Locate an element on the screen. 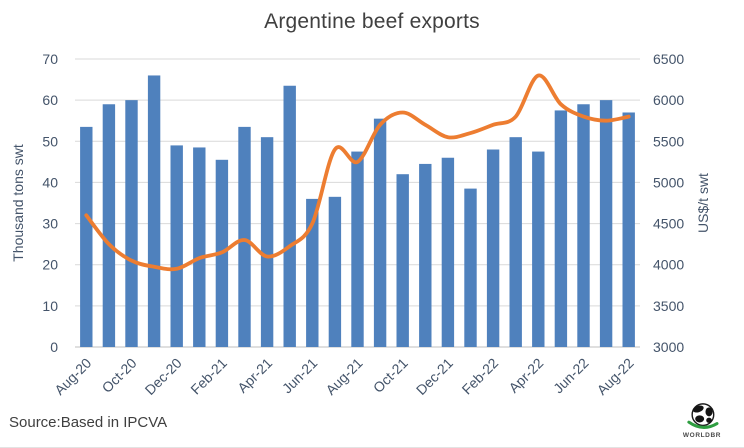 The height and width of the screenshot is (448, 744). right-axis-tick-label: 5000 is located at coordinates (668, 182).